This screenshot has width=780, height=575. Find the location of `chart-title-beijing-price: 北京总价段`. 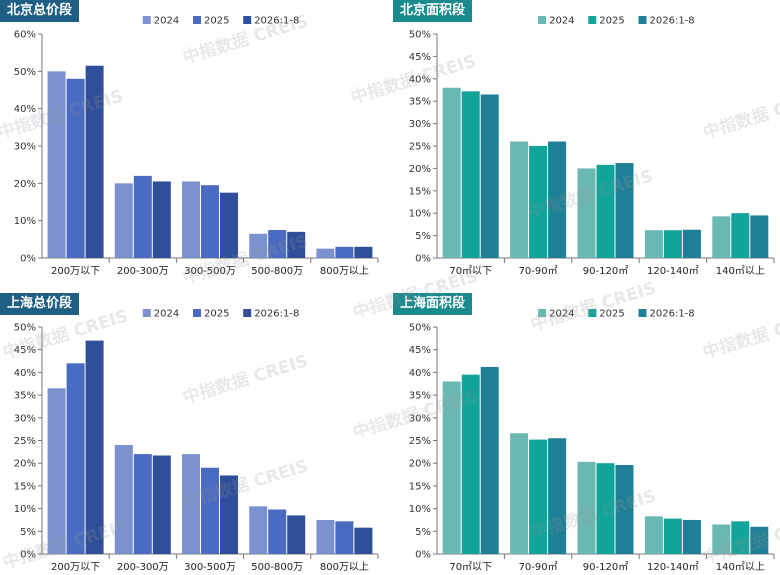

chart-title-beijing-price: 北京总价段 is located at coordinates (40, 11).